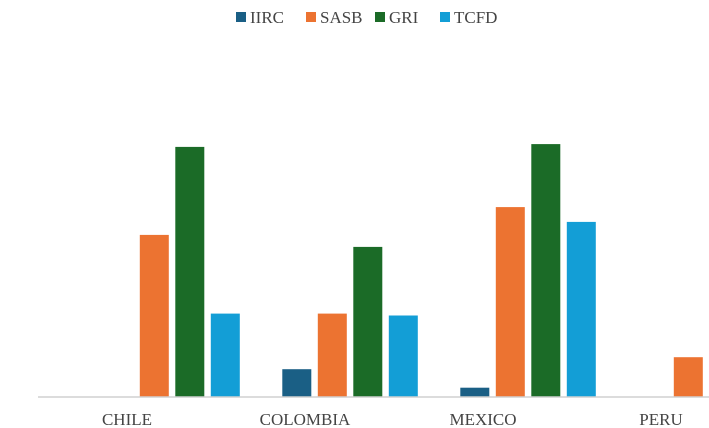 Image resolution: width=709 pixels, height=428 pixels. What do you see at coordinates (154, 315) in the screenshot?
I see `bar-chile-sasb` at bounding box center [154, 315].